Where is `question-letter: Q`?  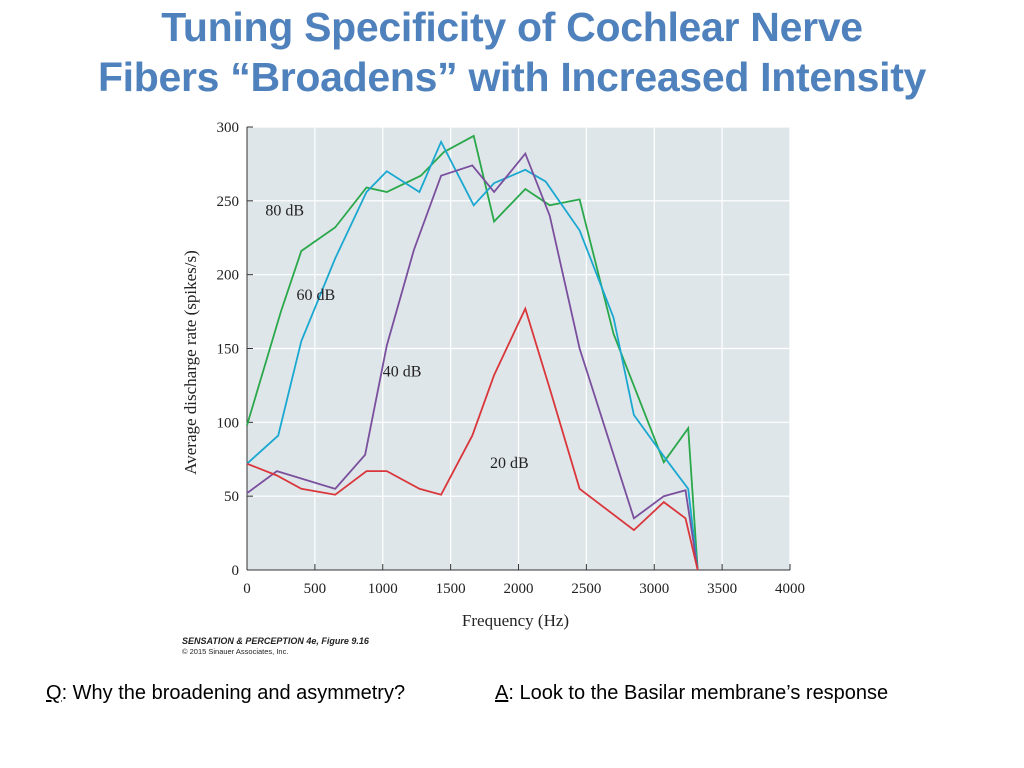 question-letter: Q is located at coordinates (54, 693).